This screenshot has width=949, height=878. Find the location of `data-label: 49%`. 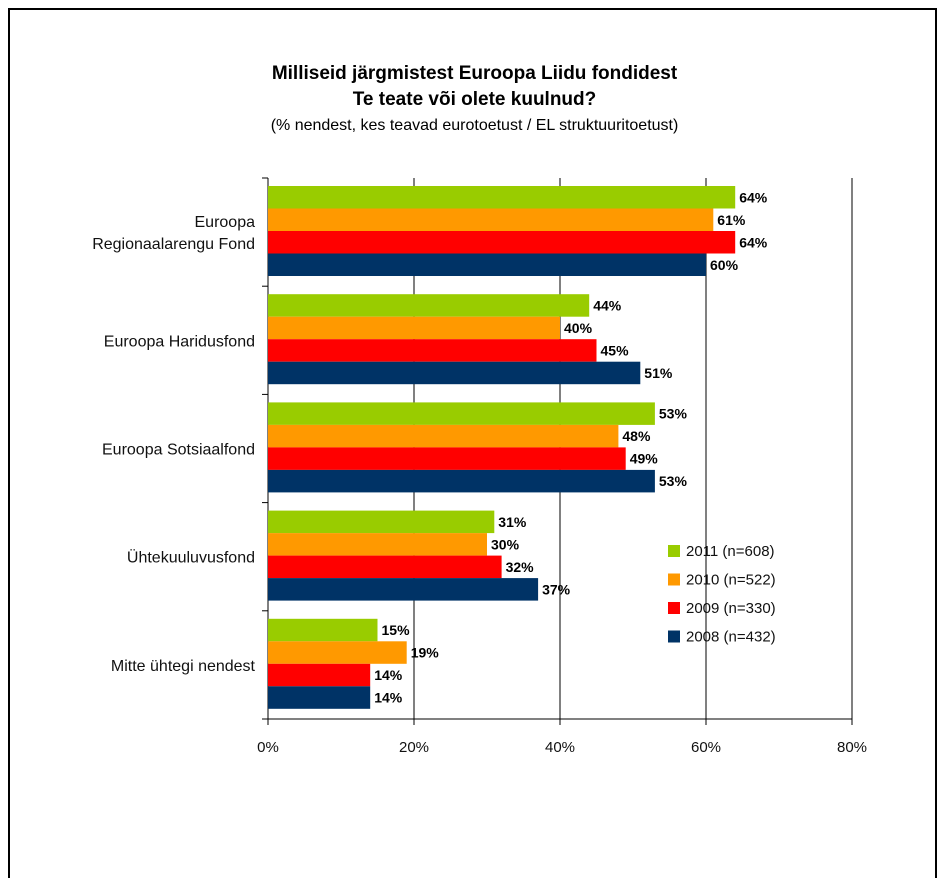

data-label: 49% is located at coordinates (644, 459).